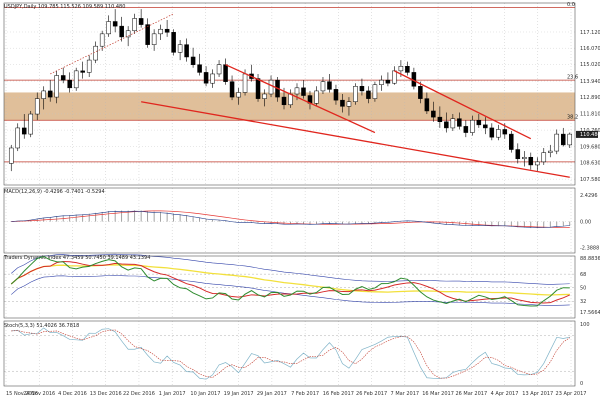 The height and width of the screenshot is (400, 600). I want to click on stoch-tick-label: 0, so click(581, 384).